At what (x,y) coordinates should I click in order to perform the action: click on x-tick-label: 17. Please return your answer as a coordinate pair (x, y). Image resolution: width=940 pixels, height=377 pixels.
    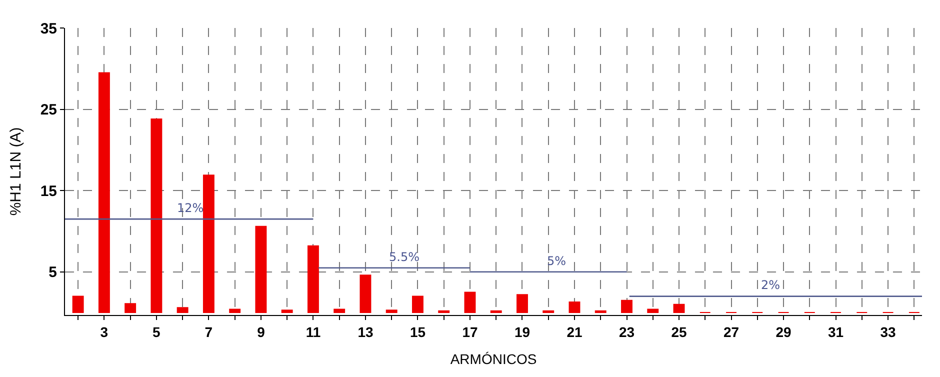
    Looking at the image, I should click on (470, 332).